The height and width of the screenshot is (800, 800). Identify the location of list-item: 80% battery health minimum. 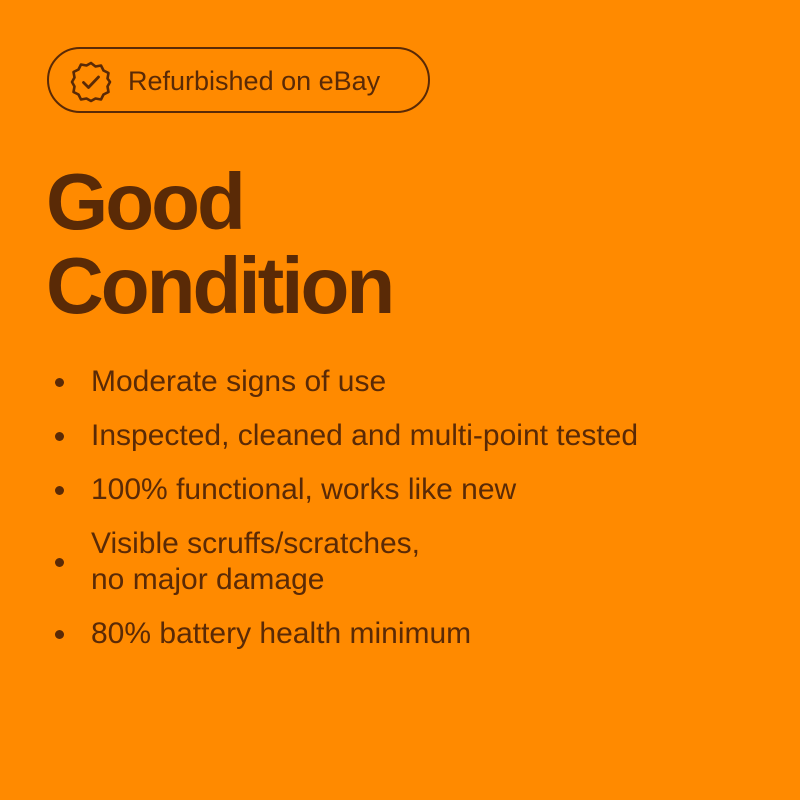
(345, 634).